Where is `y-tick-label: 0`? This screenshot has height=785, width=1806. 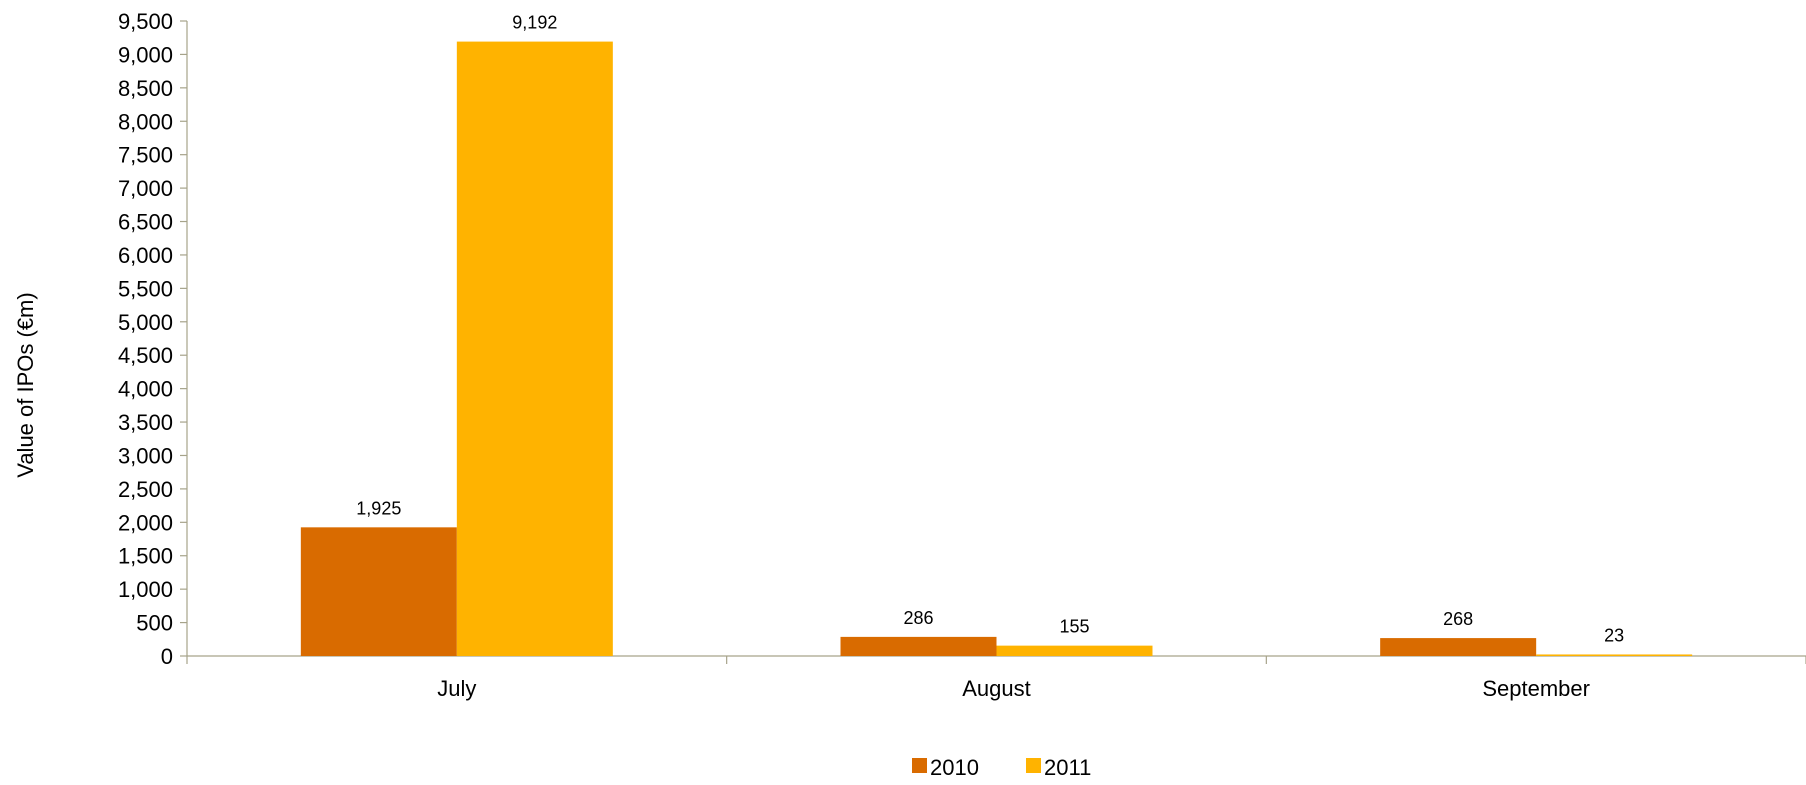
y-tick-label: 0 is located at coordinates (167, 656).